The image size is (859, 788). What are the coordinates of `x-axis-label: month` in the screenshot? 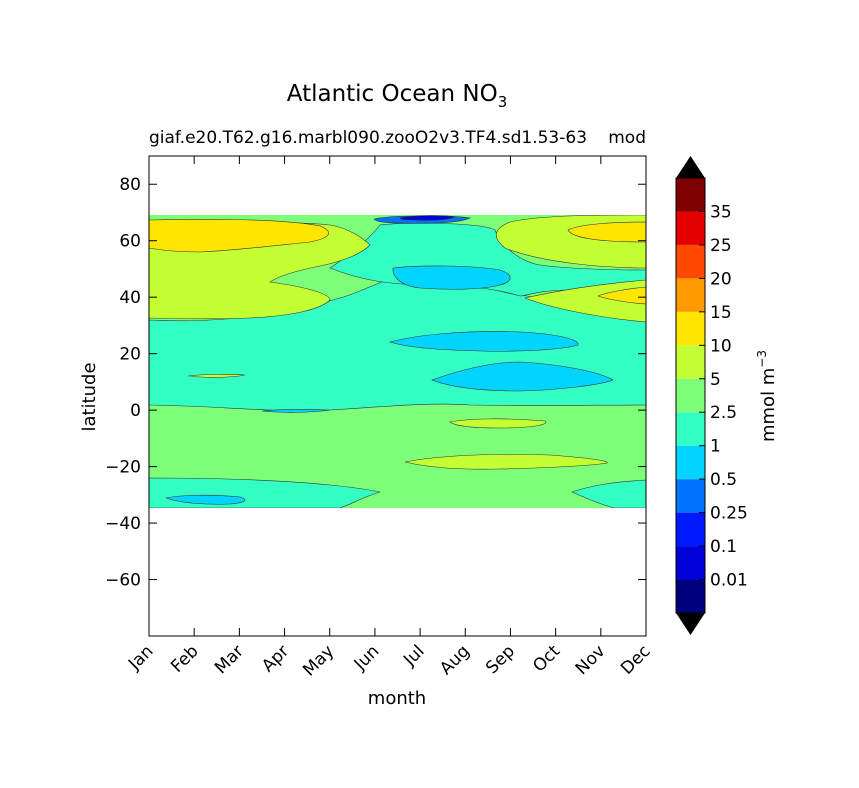 It's located at (397, 698).